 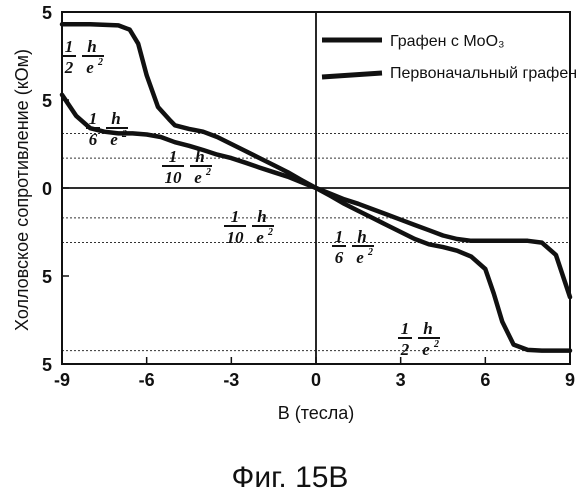 What do you see at coordinates (483, 73) in the screenshot?
I see `legend-label-pristine: Первоначальный графен` at bounding box center [483, 73].